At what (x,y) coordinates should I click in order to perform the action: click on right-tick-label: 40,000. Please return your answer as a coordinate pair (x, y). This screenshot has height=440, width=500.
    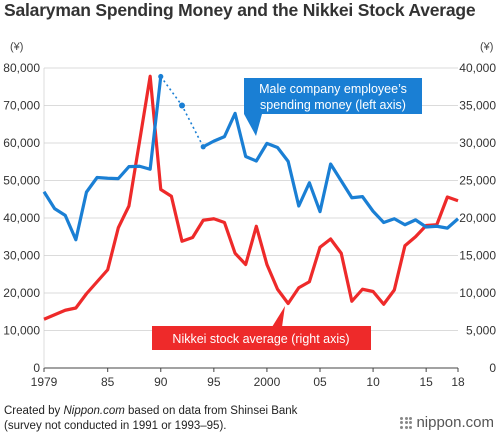
    Looking at the image, I should click on (477, 68).